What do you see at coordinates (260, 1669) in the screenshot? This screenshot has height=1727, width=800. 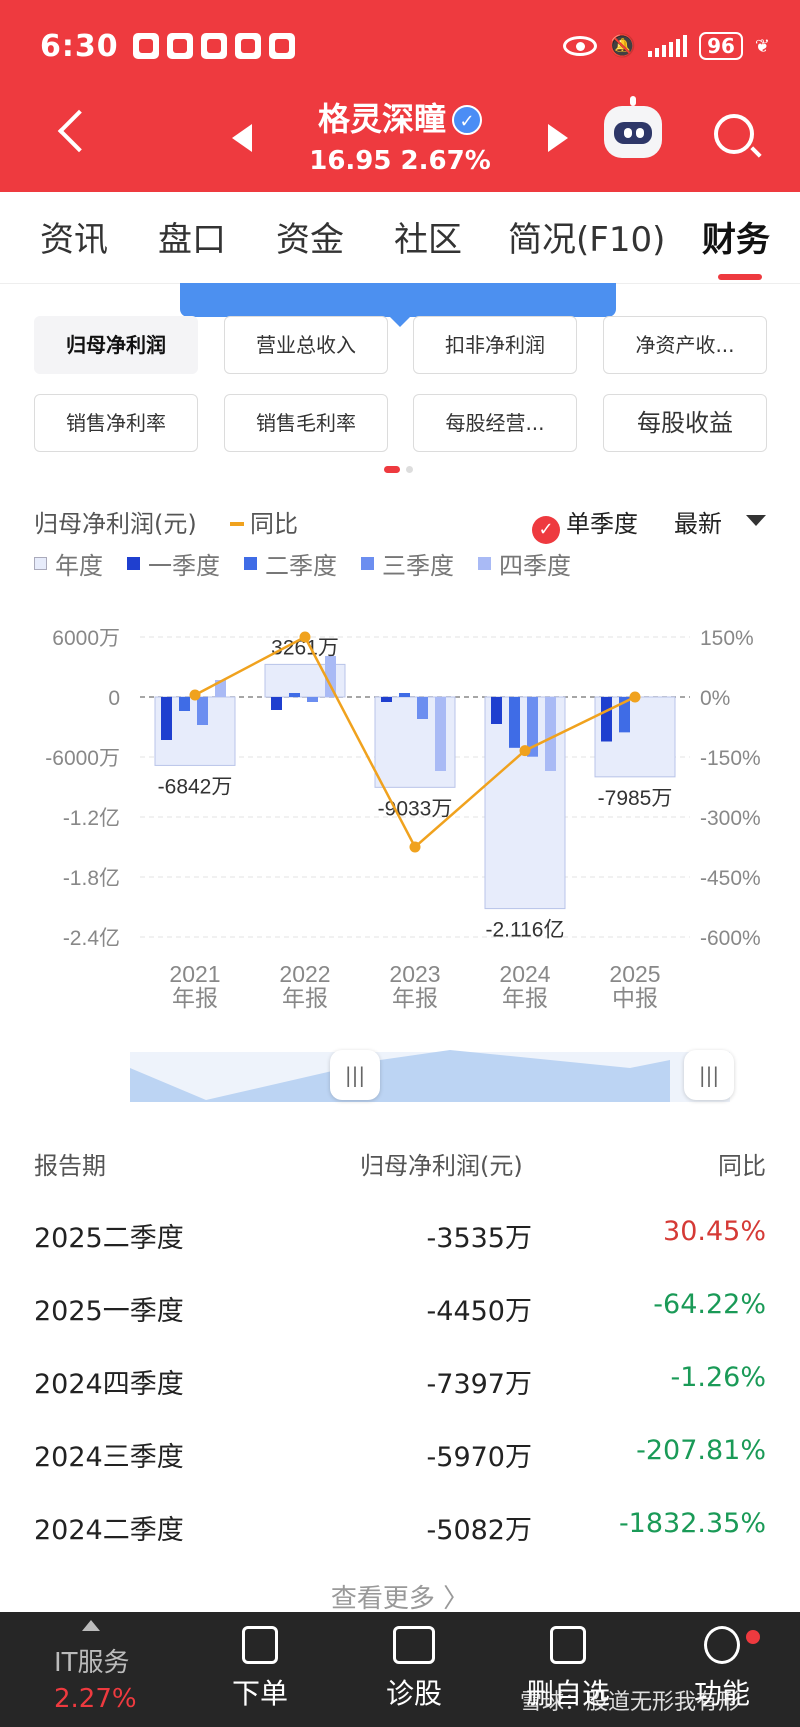 I see `order-button: 下单` at bounding box center [260, 1669].